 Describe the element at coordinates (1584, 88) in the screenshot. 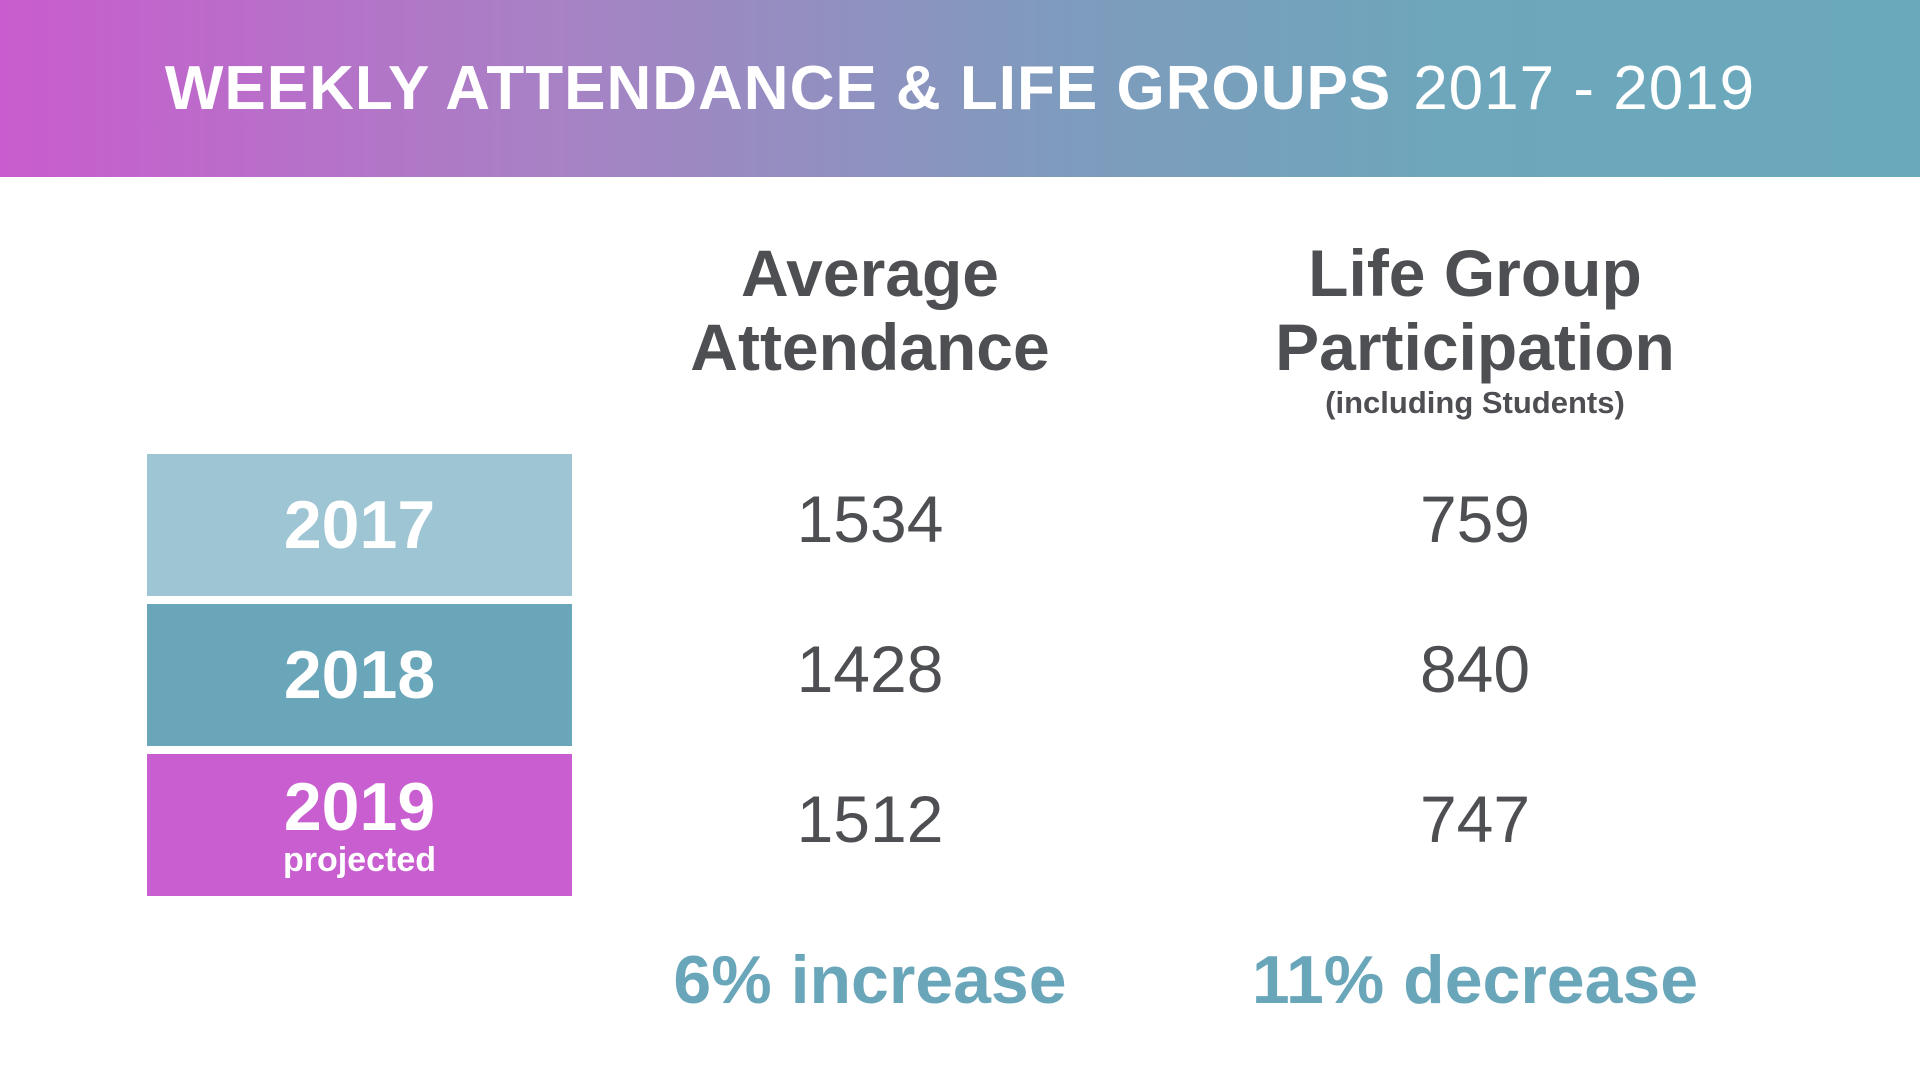

I see `header-years: 2017 - 2019` at that location.